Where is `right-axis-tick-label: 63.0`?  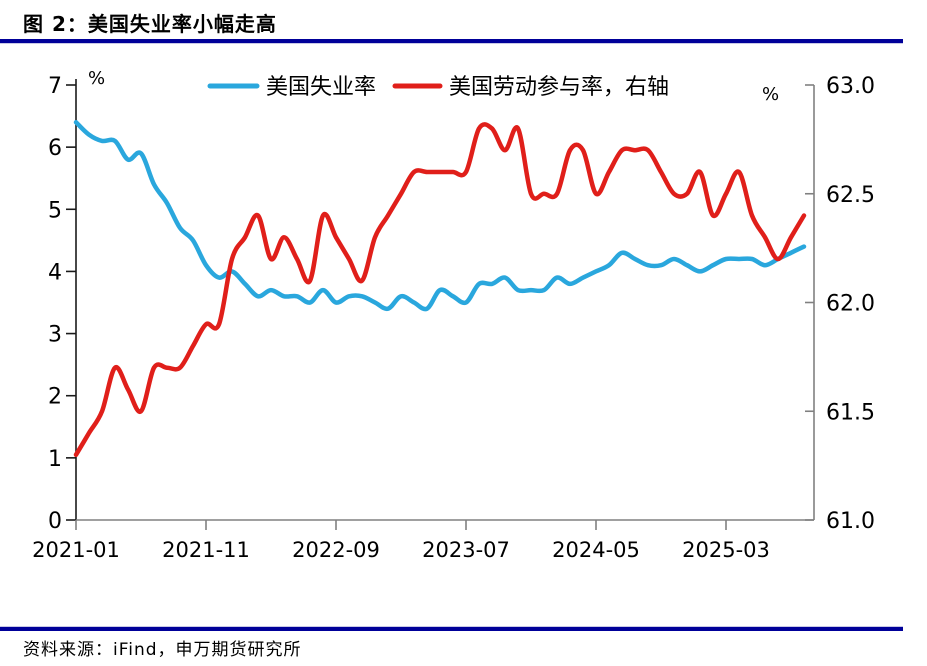 right-axis-tick-label: 63.0 is located at coordinates (850, 86).